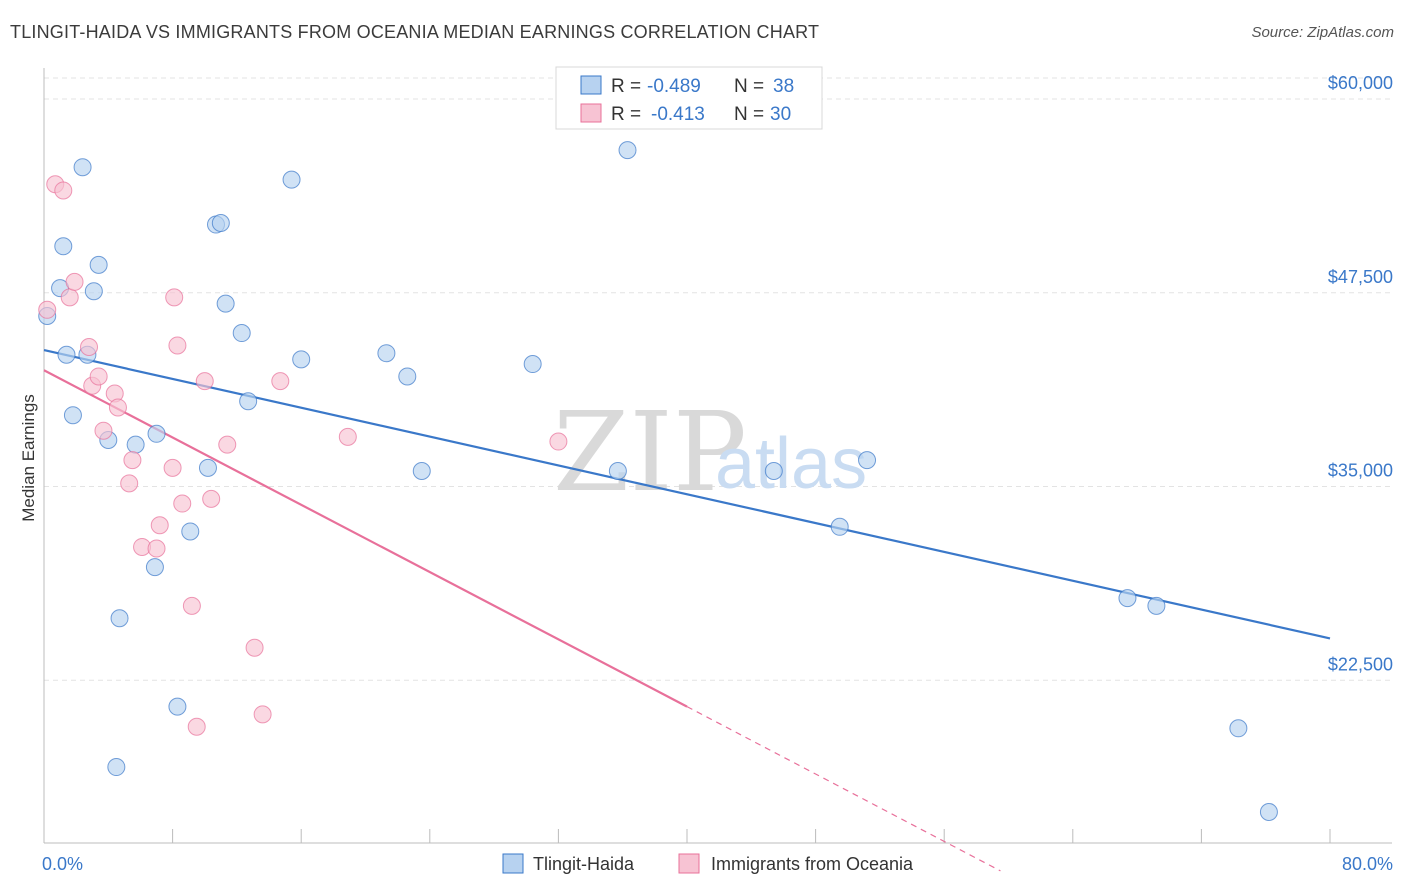  Describe the element at coordinates (780, 114) in the screenshot. I see `legend-n-value-2: 30` at that location.